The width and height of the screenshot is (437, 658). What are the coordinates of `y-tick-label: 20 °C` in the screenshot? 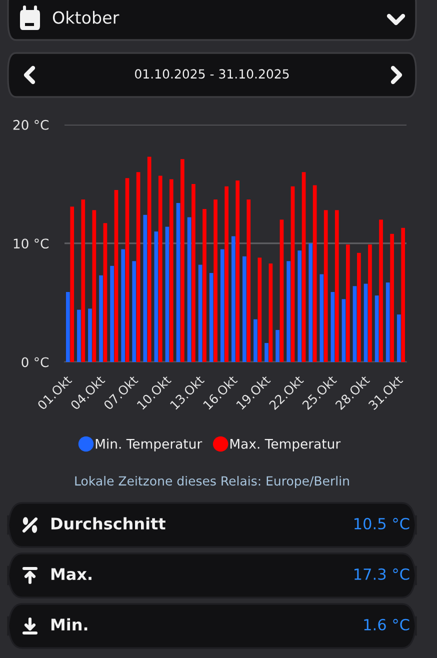 It's located at (31, 125).